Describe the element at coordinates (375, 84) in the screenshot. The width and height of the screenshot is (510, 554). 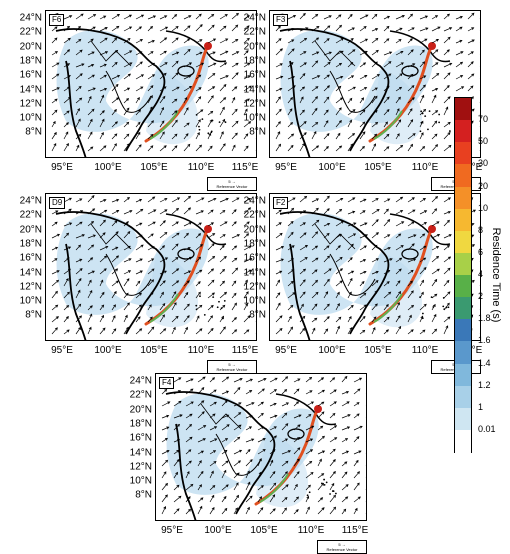
I see `wind-field-map: F3` at that location.